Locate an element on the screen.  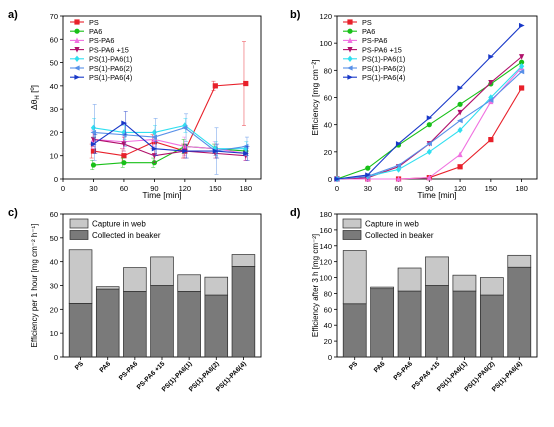
legend-label: PS-PA6 is located at coordinates (101, 40).